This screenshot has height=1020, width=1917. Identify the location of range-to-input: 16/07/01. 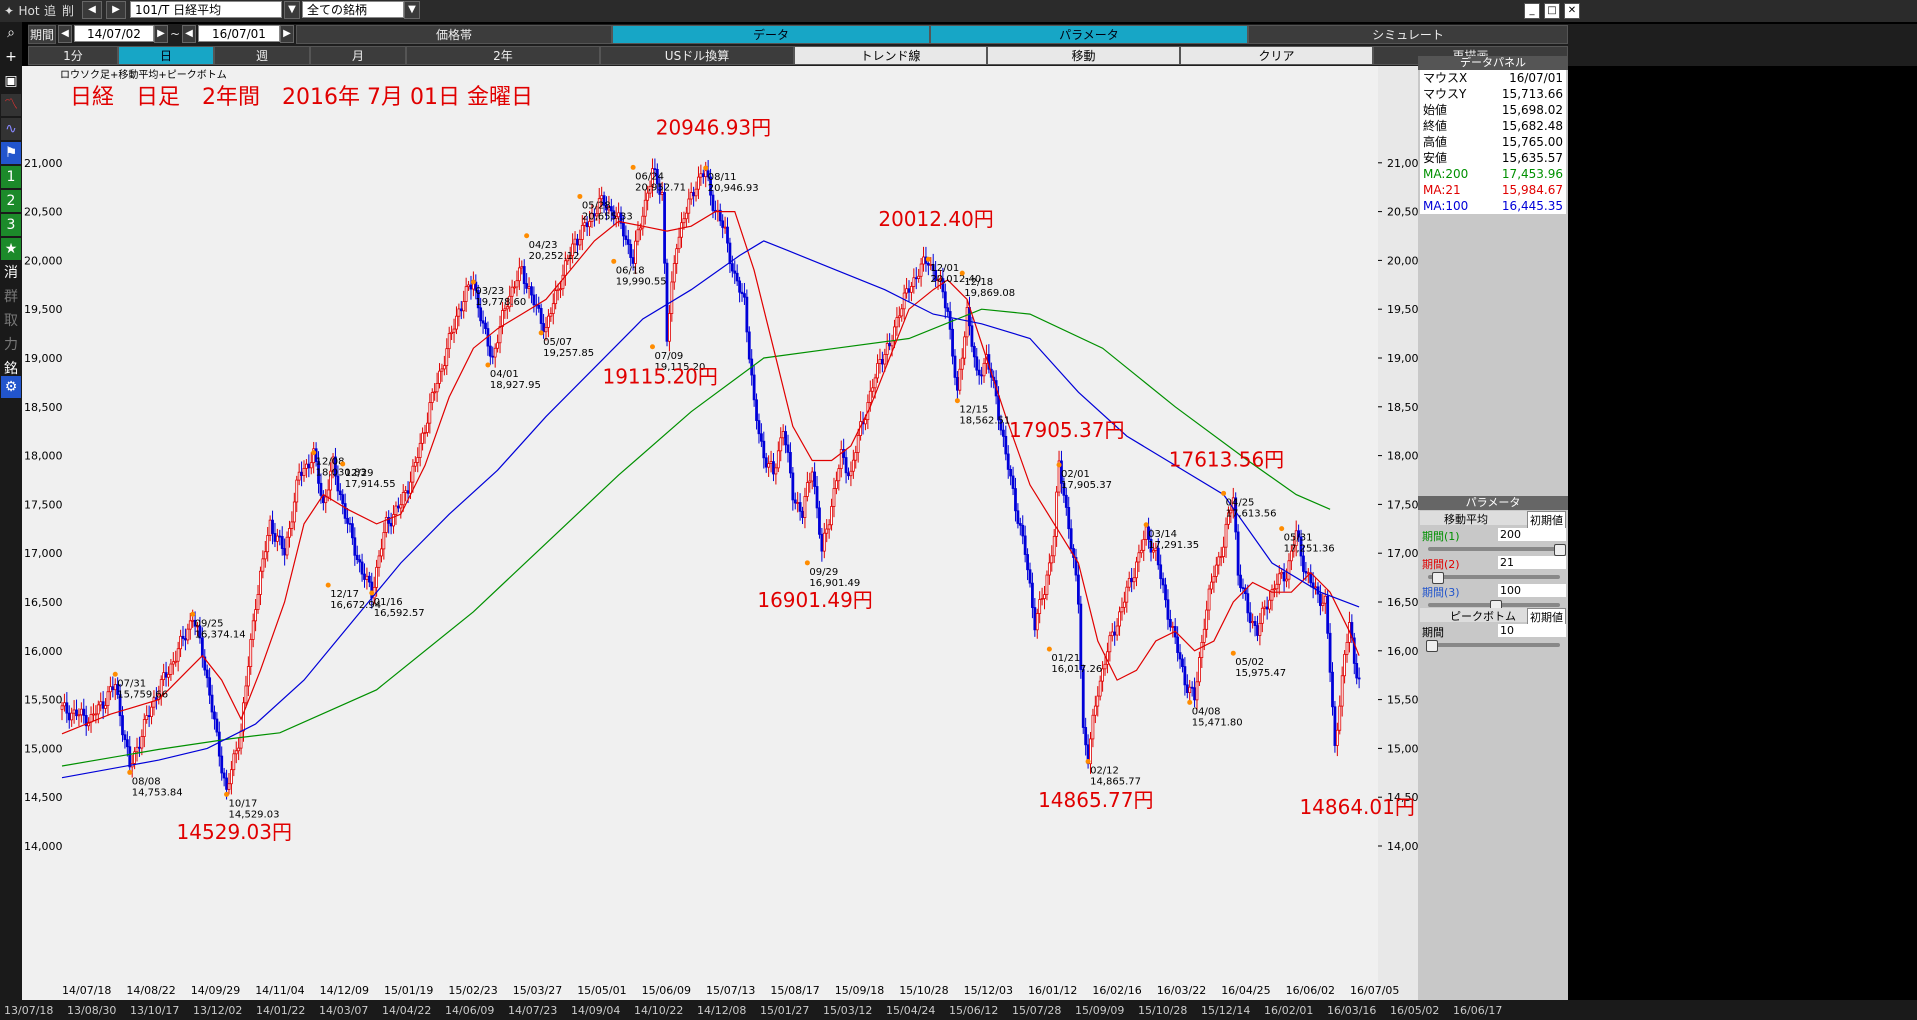
(239, 33).